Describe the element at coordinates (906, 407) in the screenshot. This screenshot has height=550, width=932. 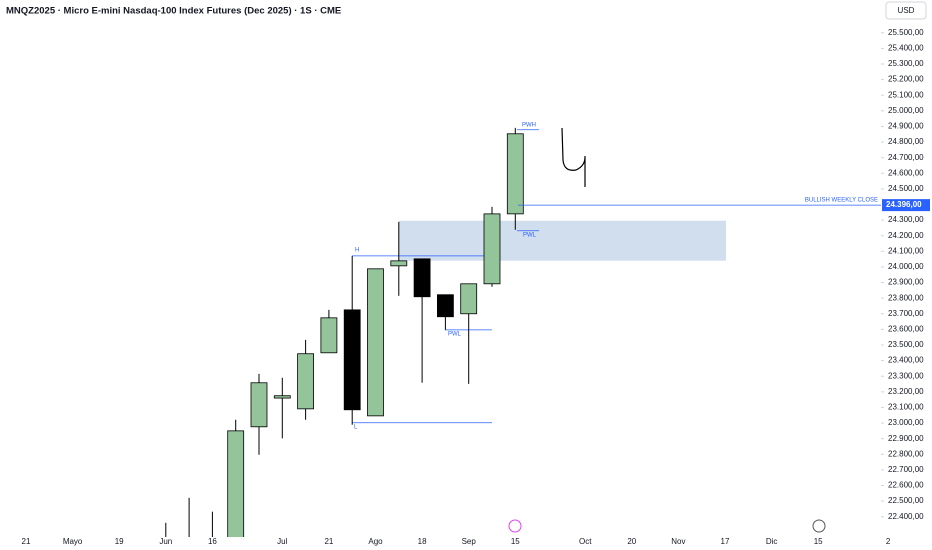
I see `y-tick-label: 23.100,00` at that location.